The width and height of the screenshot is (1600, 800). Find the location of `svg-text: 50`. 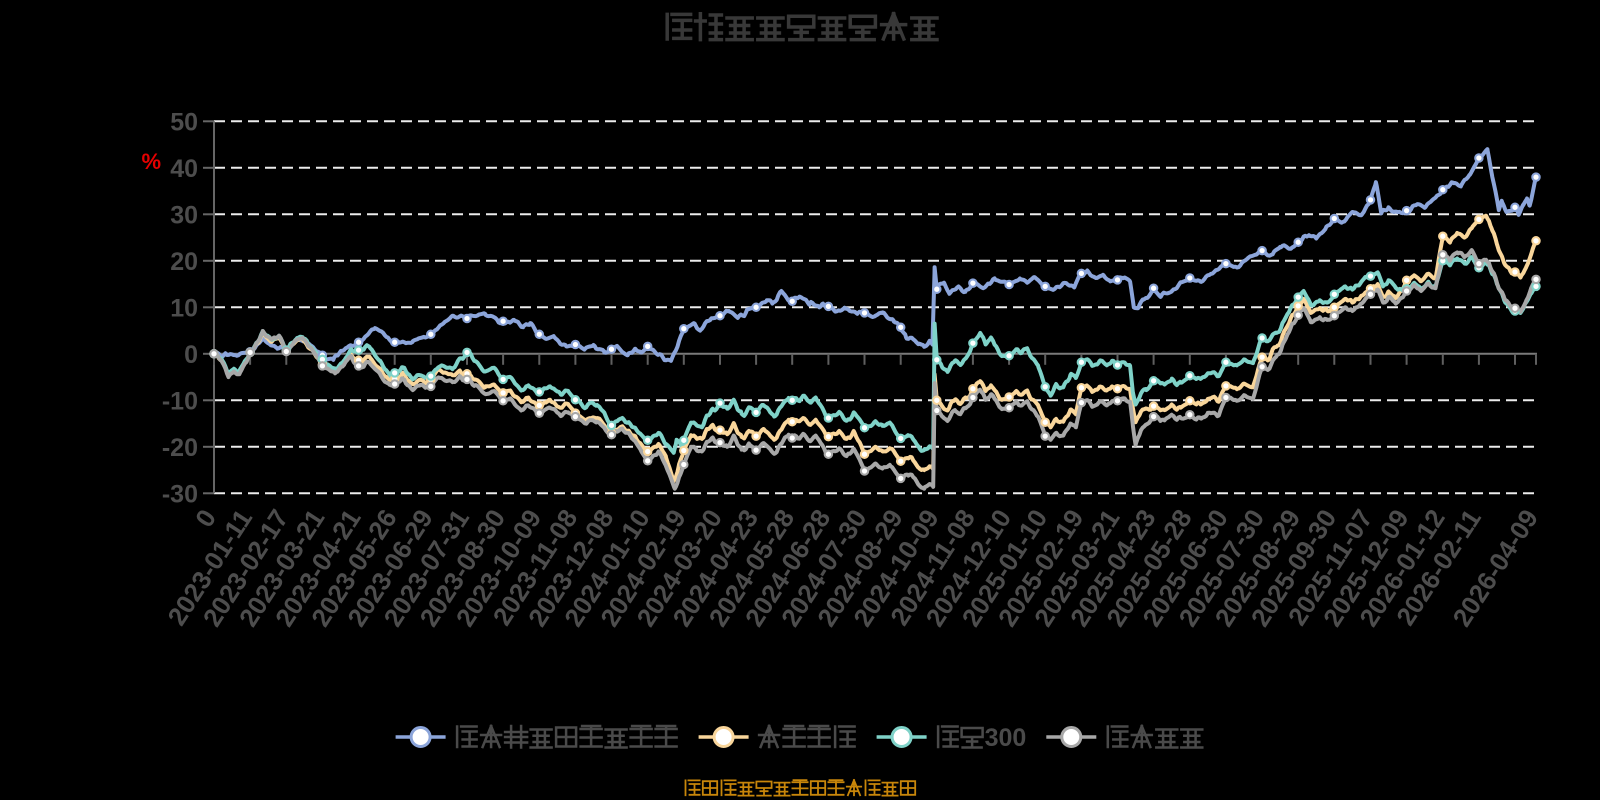

svg-text: 50 is located at coordinates (184, 122).